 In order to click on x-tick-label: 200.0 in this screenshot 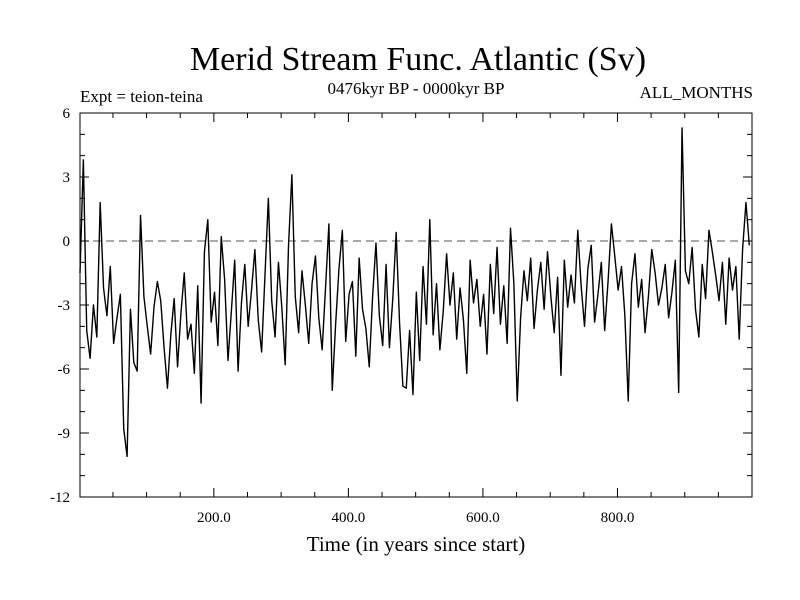, I will do `click(214, 518)`.